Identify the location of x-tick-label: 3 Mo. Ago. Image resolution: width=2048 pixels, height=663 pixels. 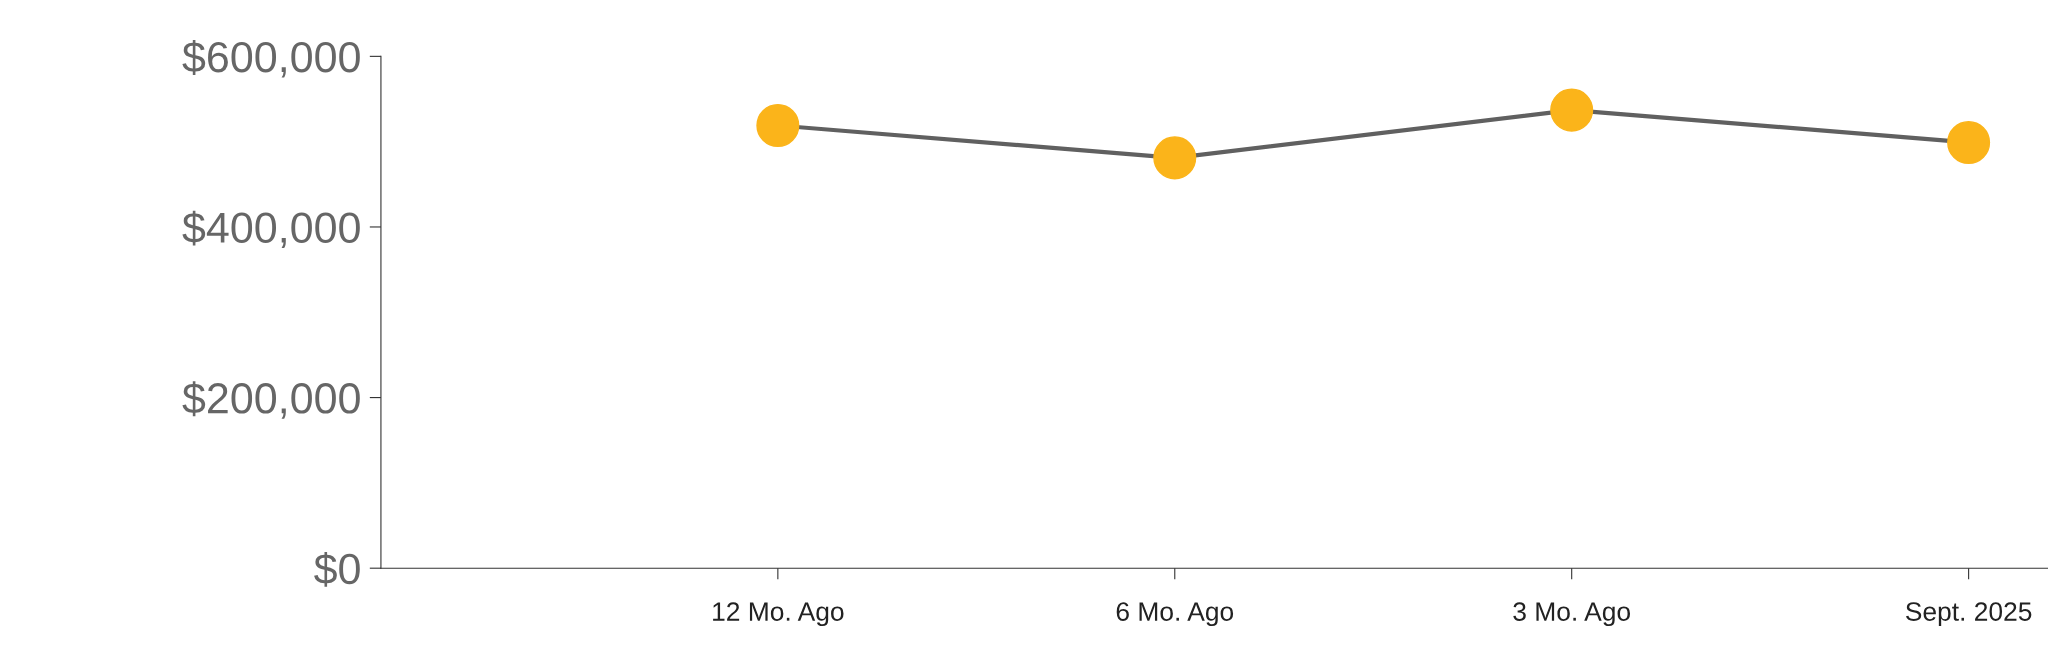
(1572, 614).